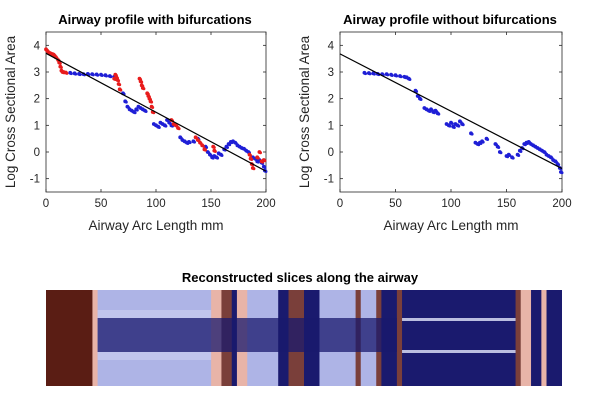 The height and width of the screenshot is (407, 598). What do you see at coordinates (37, 46) in the screenshot?
I see `chart0-ytick-label: 4` at bounding box center [37, 46].